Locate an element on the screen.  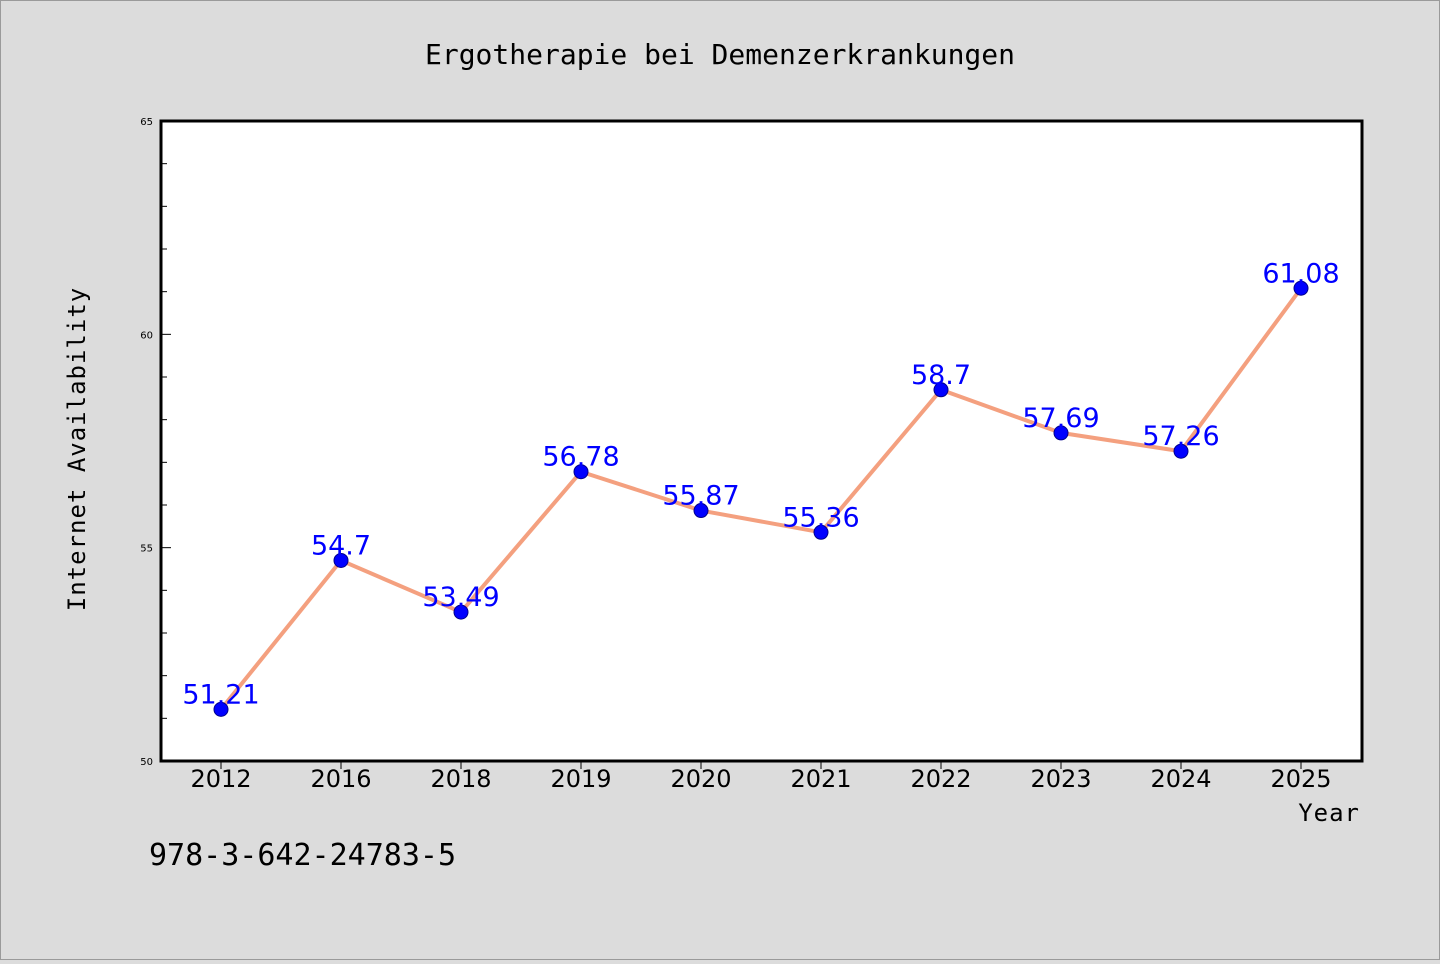
y-tick-label: 55 is located at coordinates (146, 549).